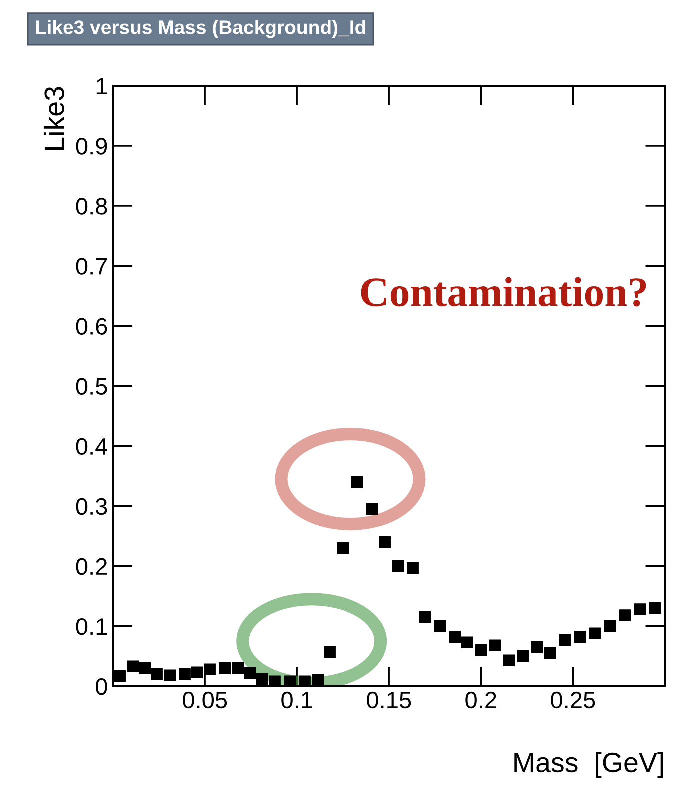 The height and width of the screenshot is (789, 698). What do you see at coordinates (205, 700) in the screenshot?
I see `x-tick-label: 0.05` at bounding box center [205, 700].